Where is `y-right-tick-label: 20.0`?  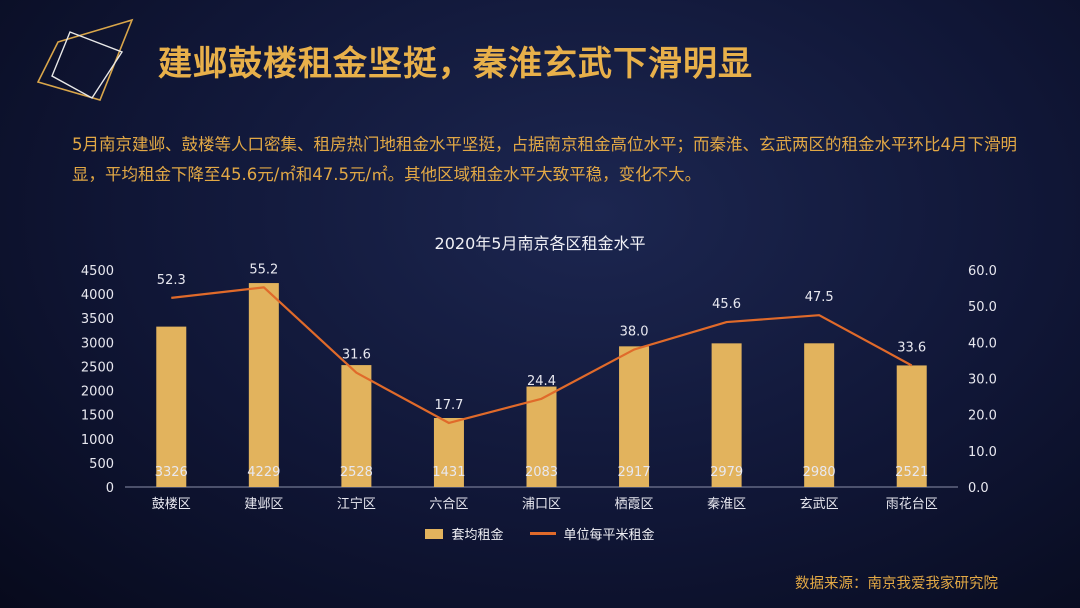
y-right-tick-label: 20.0 is located at coordinates (982, 416).